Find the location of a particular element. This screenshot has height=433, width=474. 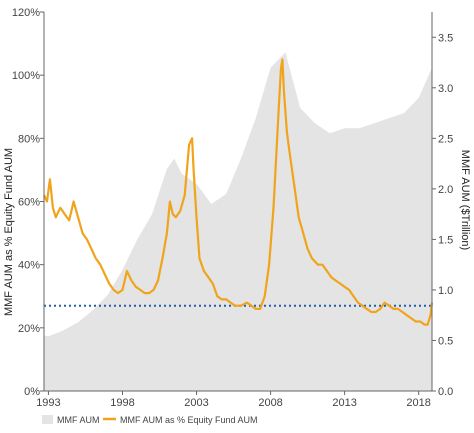

right-tick-label: 1.5 is located at coordinates (445, 240).